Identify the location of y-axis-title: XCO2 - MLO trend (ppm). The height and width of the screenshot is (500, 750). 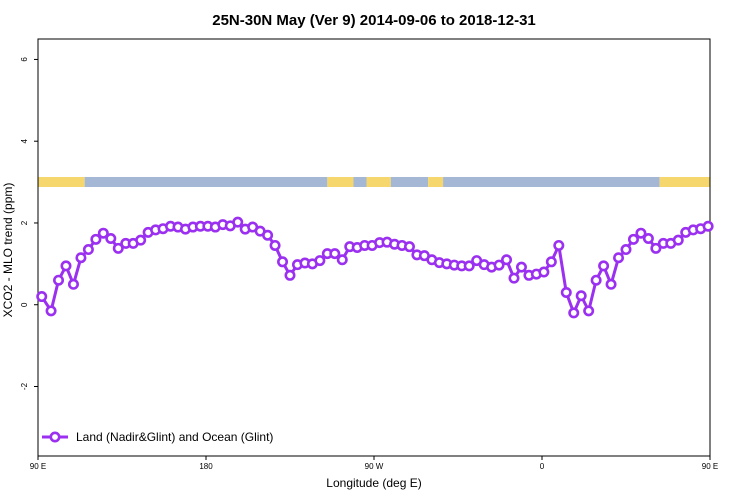
(8, 250).